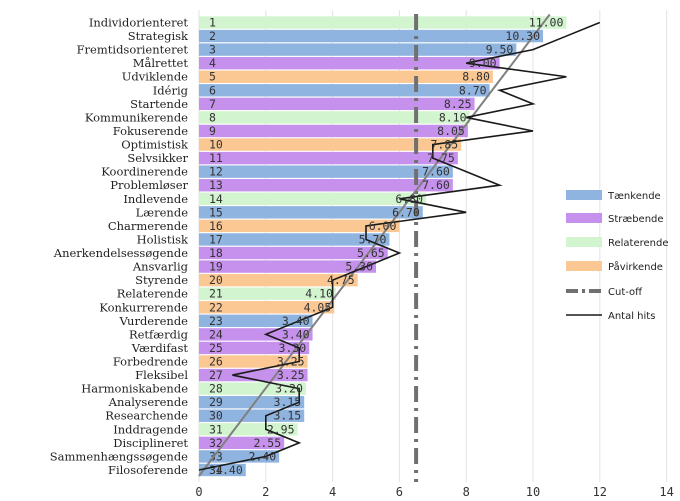  What do you see at coordinates (212, 77) in the screenshot?
I see `bar-rank-label: 5` at bounding box center [212, 77].